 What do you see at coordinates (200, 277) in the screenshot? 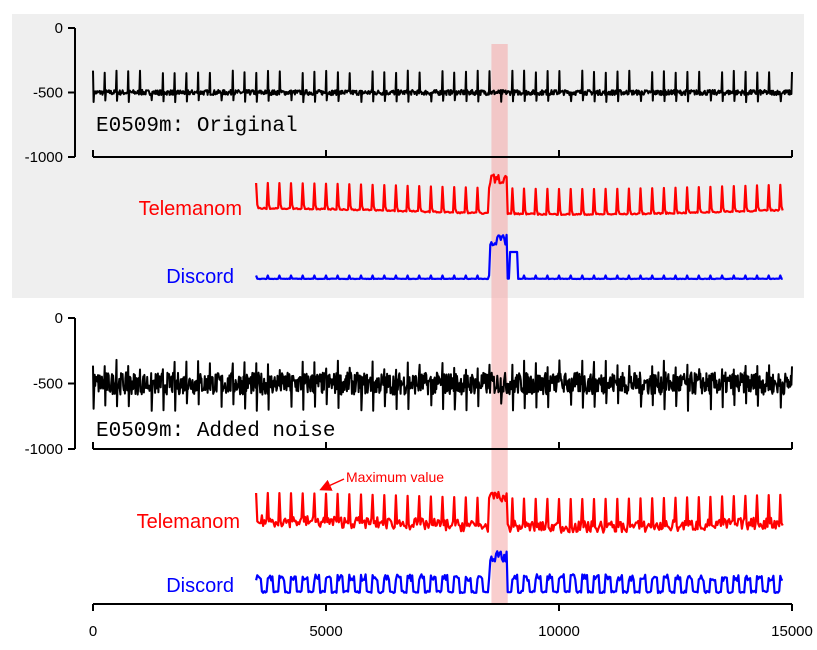
I see `discord-label-top: Discord` at bounding box center [200, 277].